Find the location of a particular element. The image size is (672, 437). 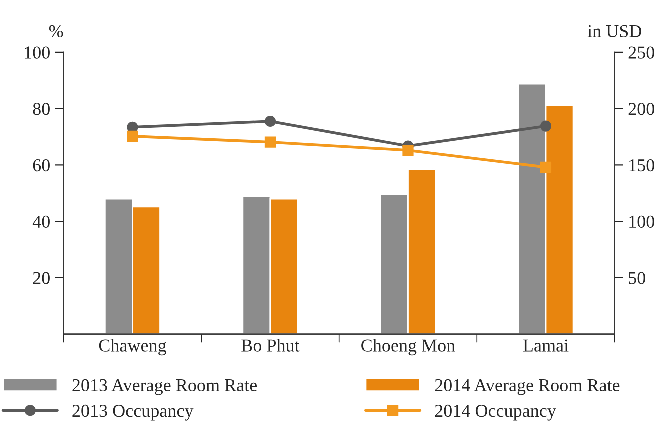

y-axis-title: % is located at coordinates (56, 31).